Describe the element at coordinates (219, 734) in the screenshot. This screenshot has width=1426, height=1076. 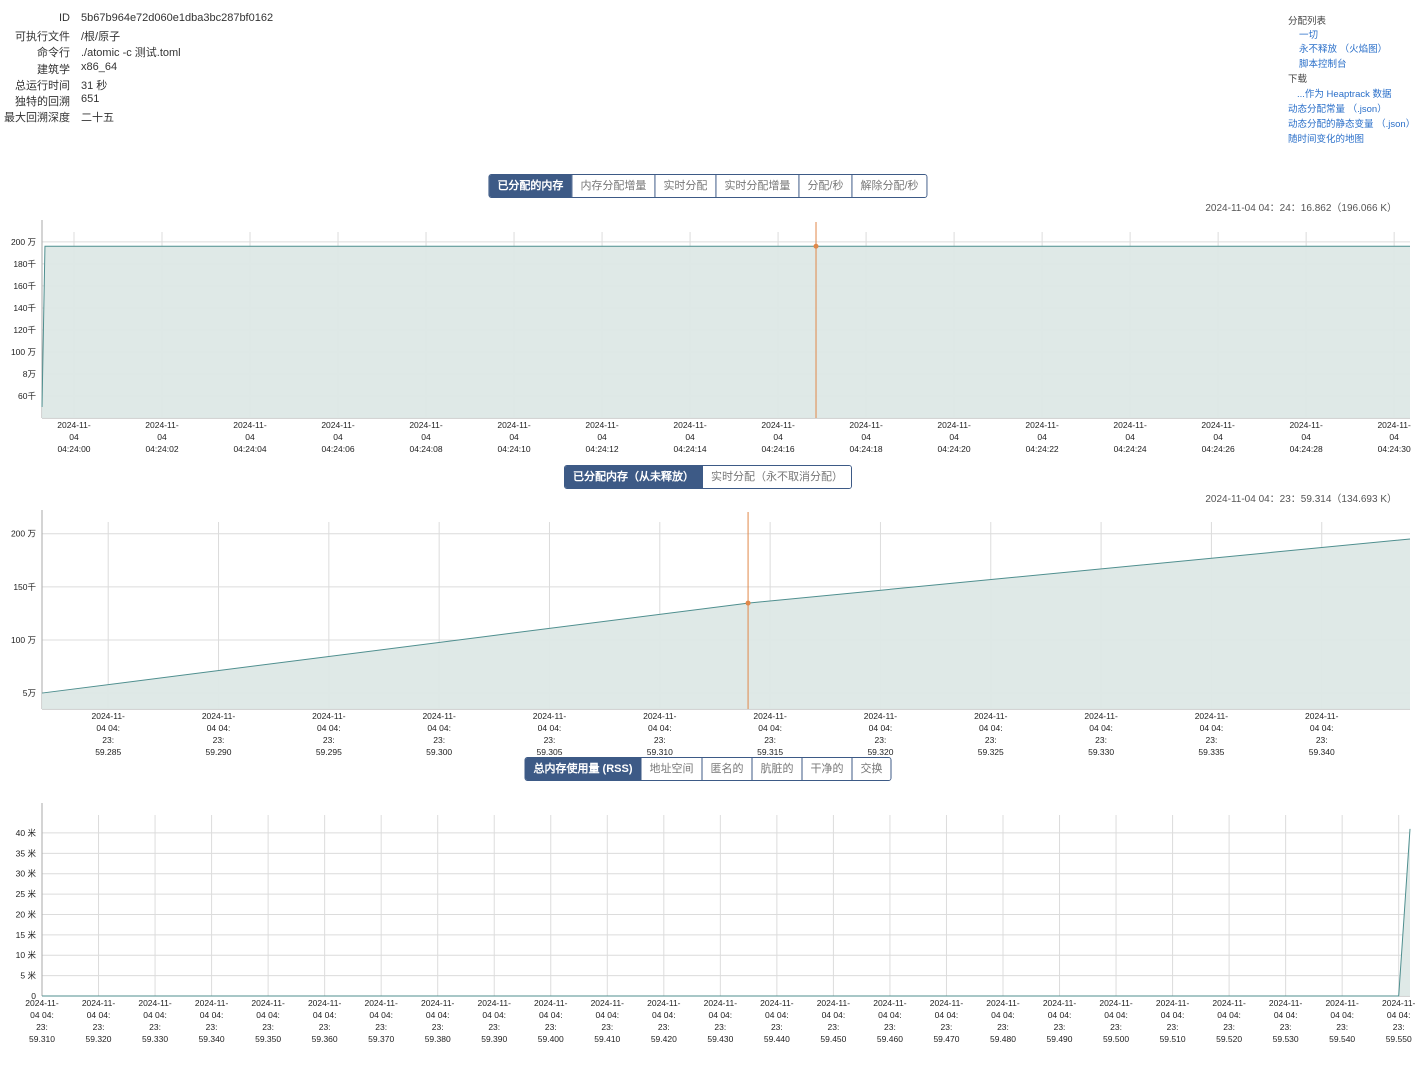
I see `x-tick-label: 2024-11-04 04: 23: 59.290` at that location.